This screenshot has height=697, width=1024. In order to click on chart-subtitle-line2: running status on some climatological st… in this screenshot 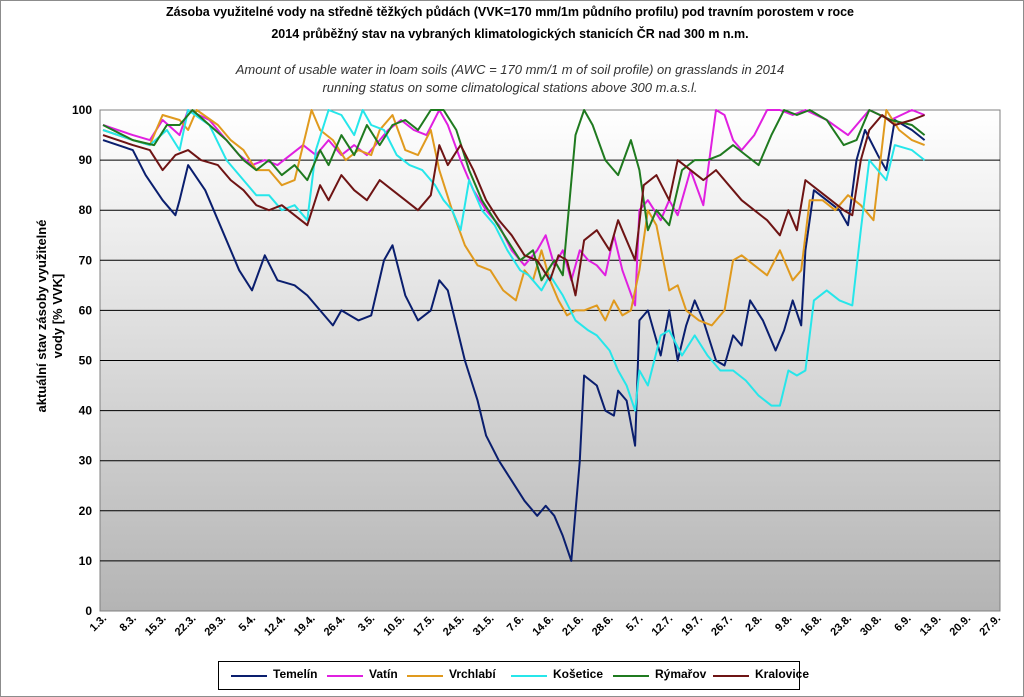, I will do `click(510, 87)`.